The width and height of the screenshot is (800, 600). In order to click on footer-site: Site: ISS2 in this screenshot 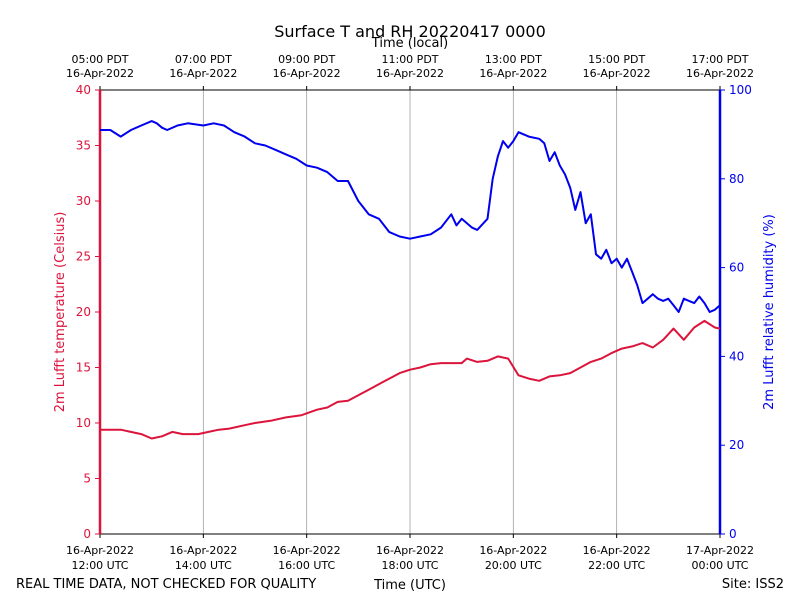, I will do `click(753, 584)`.